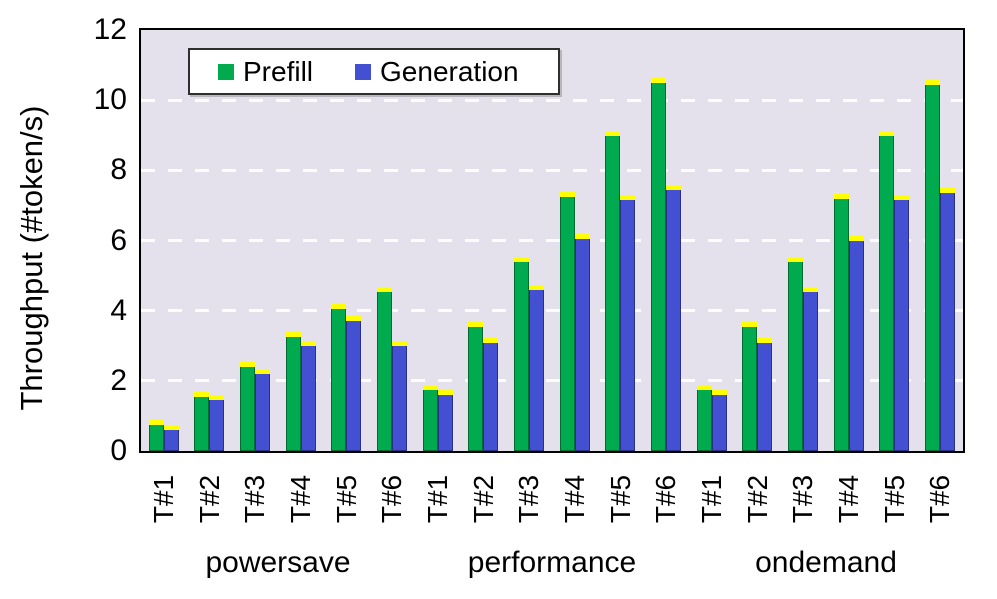 The width and height of the screenshot is (997, 599). I want to click on legend-item: Prefill, so click(266, 71).